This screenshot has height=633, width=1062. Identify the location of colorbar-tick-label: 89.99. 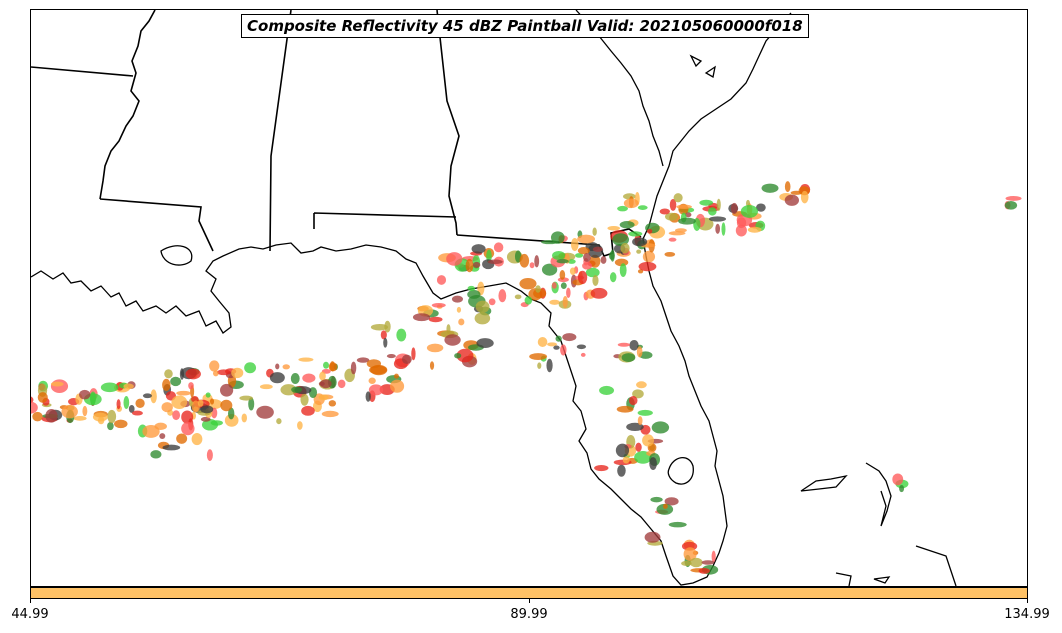
(529, 614).